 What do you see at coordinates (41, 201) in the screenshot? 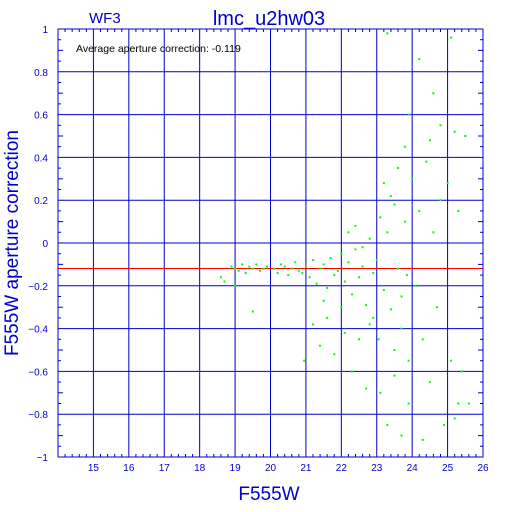
I see `y-tick-label: 0.2` at bounding box center [41, 201].